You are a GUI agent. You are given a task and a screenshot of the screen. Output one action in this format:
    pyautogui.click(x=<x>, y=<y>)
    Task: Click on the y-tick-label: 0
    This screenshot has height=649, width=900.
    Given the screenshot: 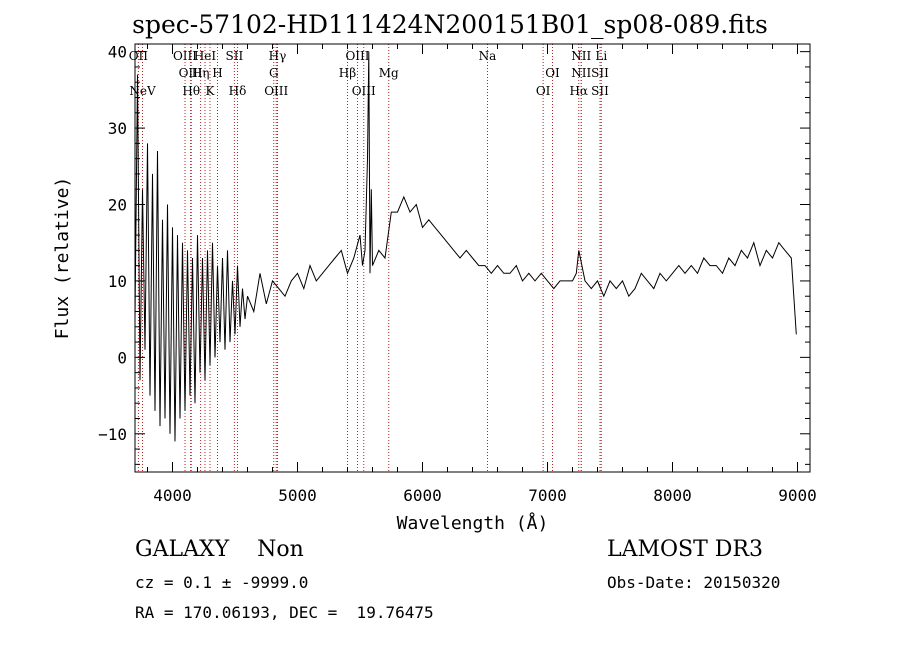 What is the action you would take?
    pyautogui.click(x=122, y=357)
    